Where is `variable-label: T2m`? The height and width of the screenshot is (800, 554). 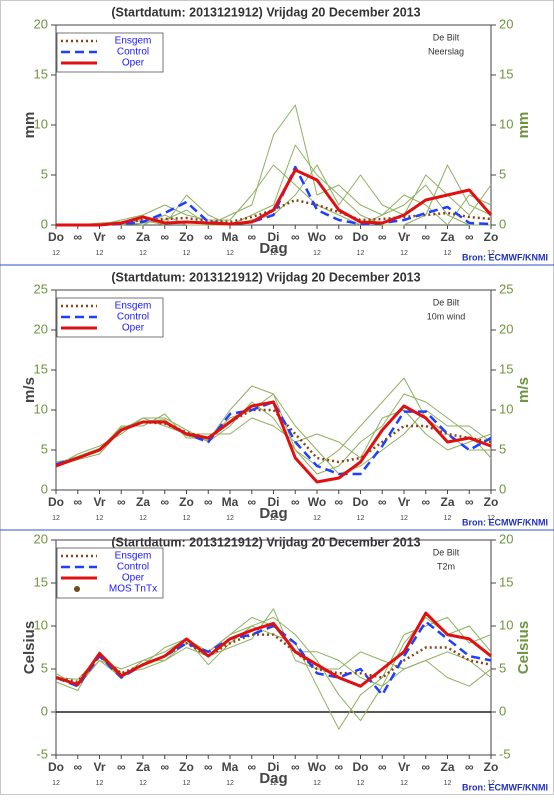
variable-label: T2m is located at coordinates (446, 566).